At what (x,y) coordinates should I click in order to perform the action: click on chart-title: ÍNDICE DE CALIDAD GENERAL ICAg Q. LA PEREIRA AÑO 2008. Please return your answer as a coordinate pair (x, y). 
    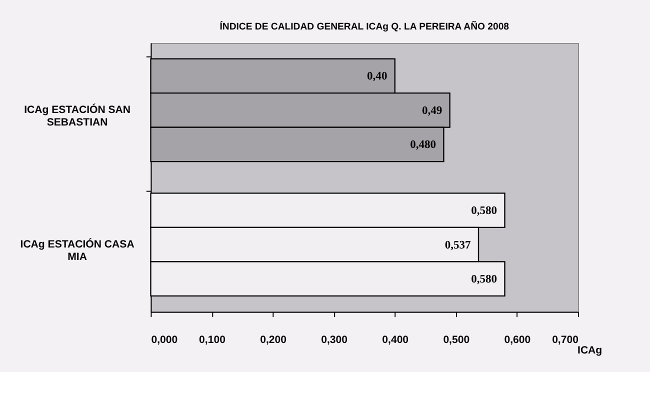
    Looking at the image, I should click on (365, 26).